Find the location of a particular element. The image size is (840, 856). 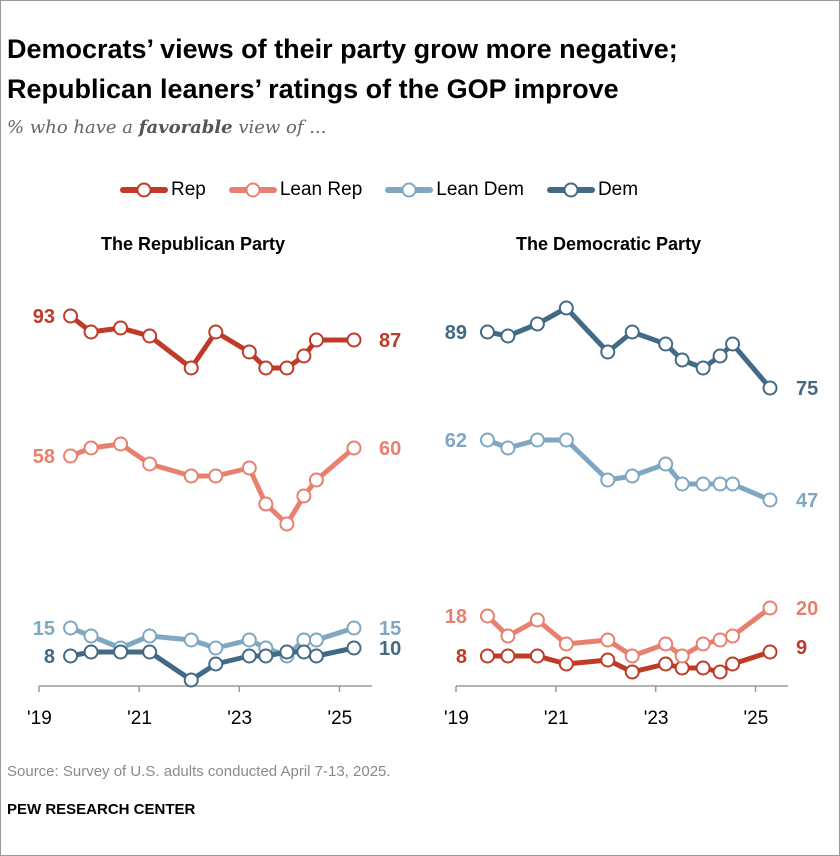

end-value-label: 10 is located at coordinates (390, 649).